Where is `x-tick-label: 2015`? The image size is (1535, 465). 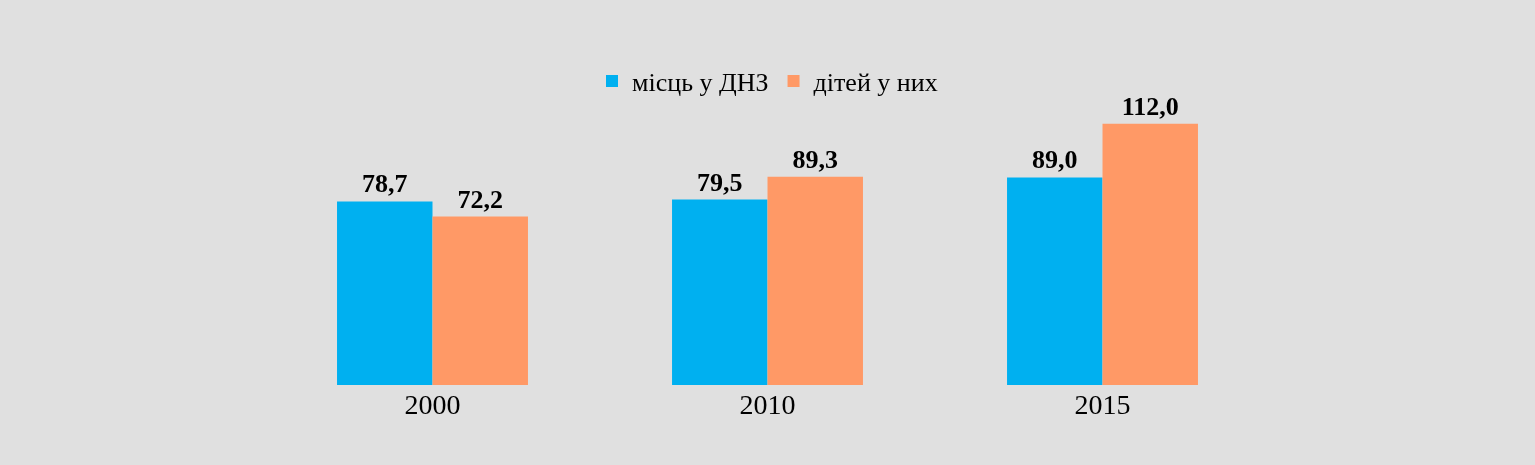 x-tick-label: 2015 is located at coordinates (1102, 404).